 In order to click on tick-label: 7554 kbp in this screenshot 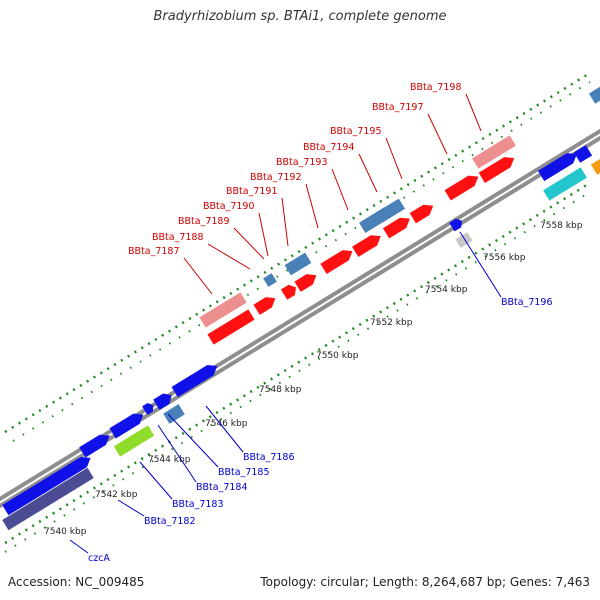, I will do `click(446, 290)`.